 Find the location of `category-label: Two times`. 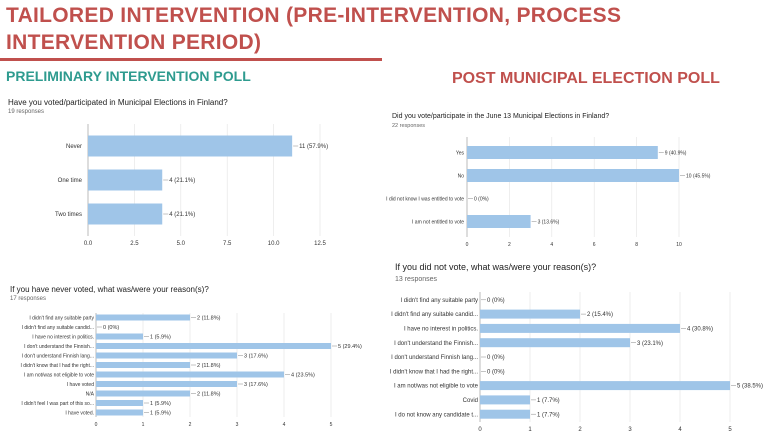

category-label: Two times is located at coordinates (68, 215).